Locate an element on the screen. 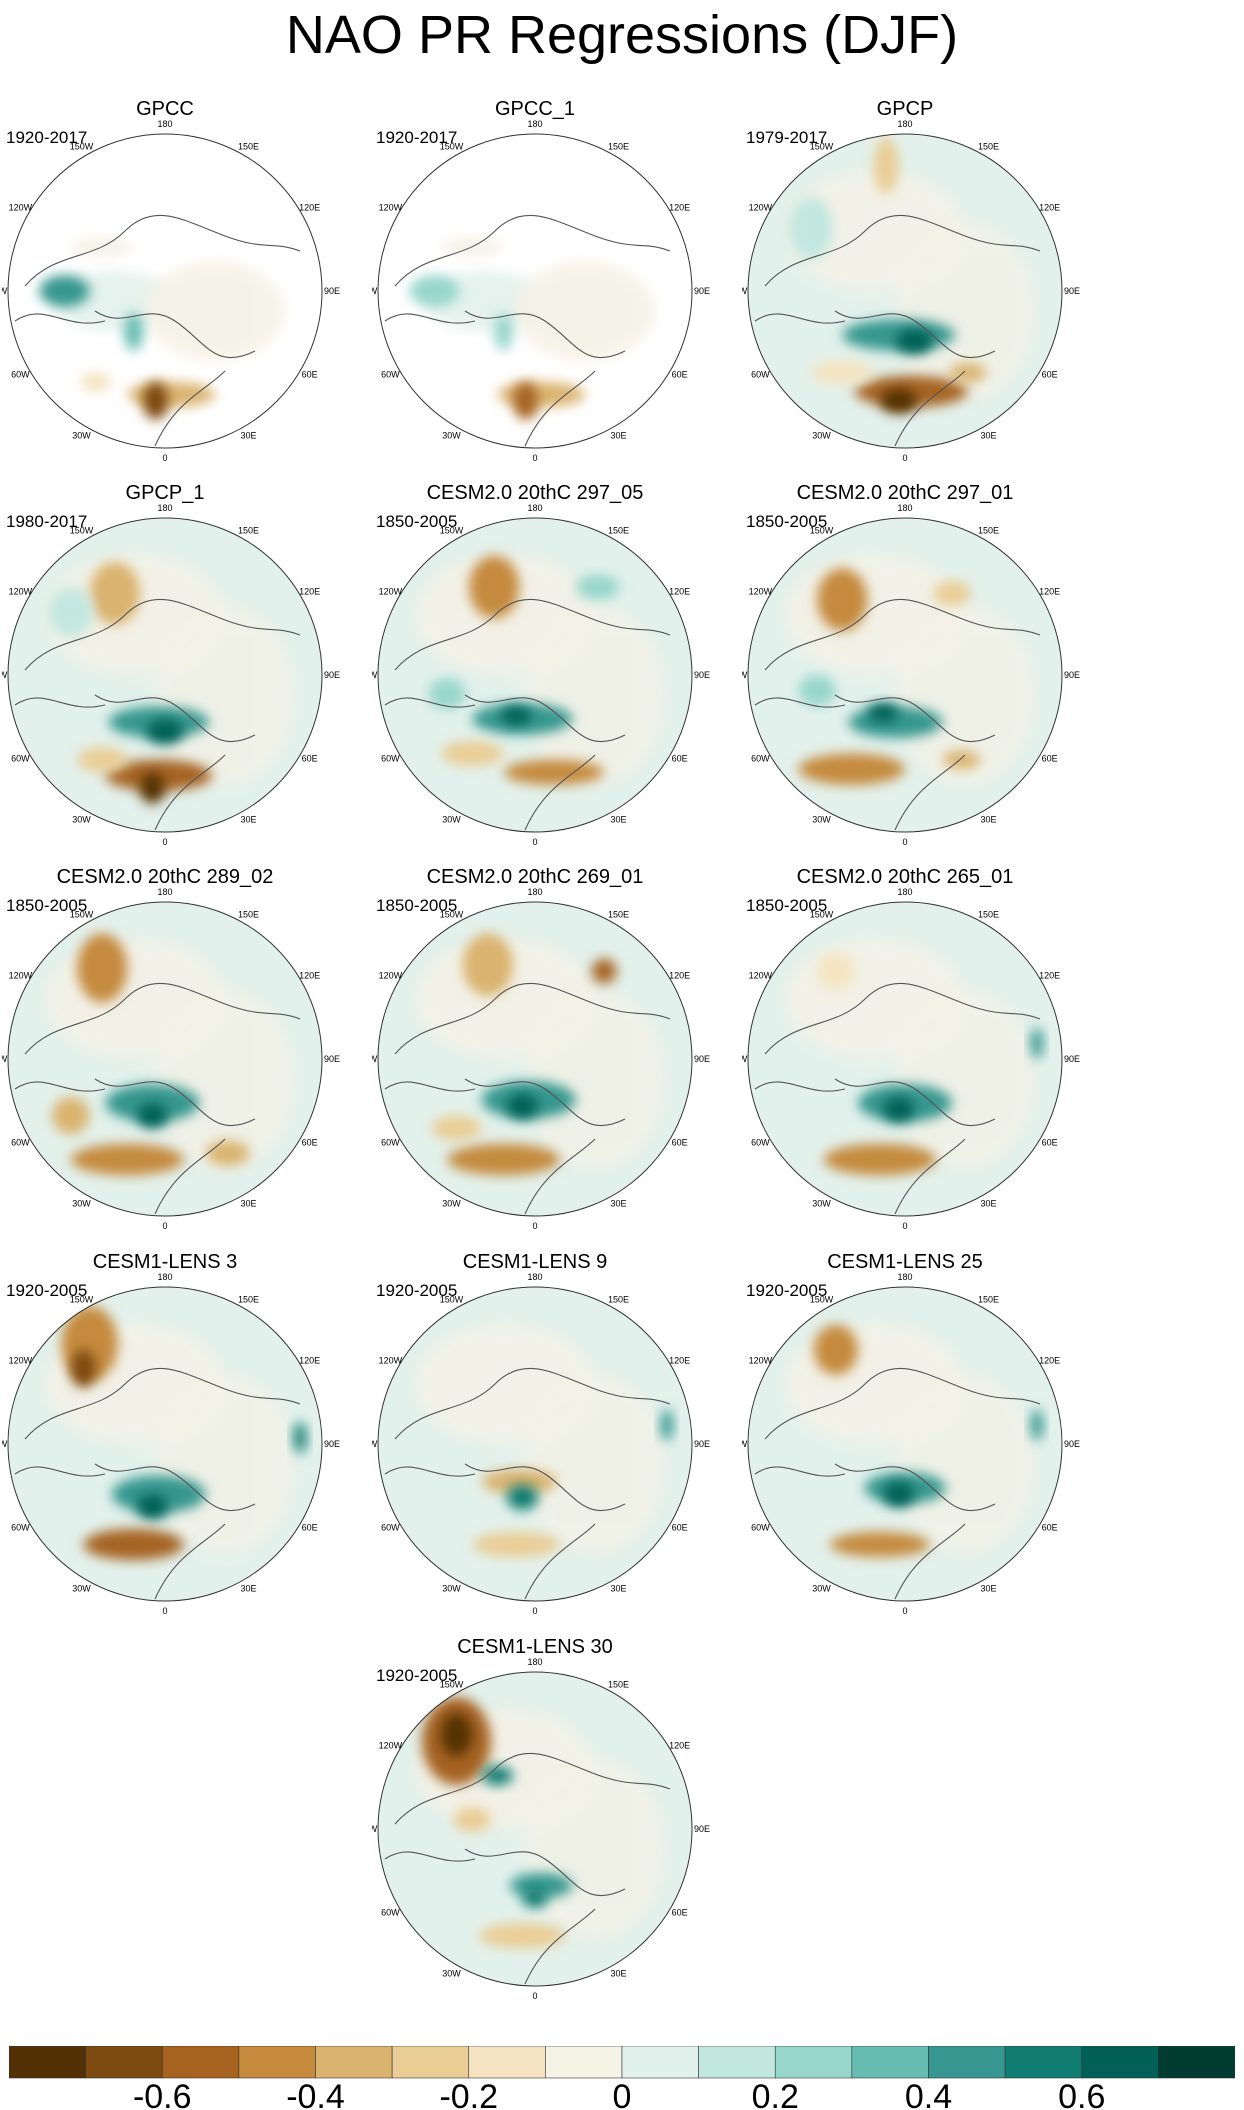 The width and height of the screenshot is (1244, 2110). panel-title: GPCP_1 is located at coordinates (165, 493).